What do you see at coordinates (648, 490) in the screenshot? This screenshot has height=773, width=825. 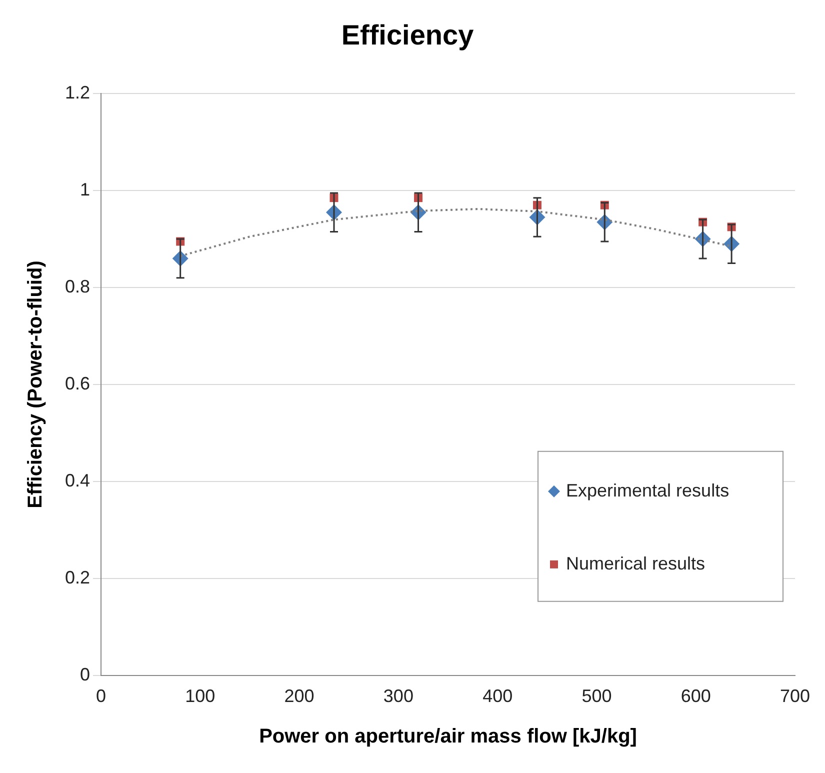 I see `legend-label: Experimental results` at bounding box center [648, 490].